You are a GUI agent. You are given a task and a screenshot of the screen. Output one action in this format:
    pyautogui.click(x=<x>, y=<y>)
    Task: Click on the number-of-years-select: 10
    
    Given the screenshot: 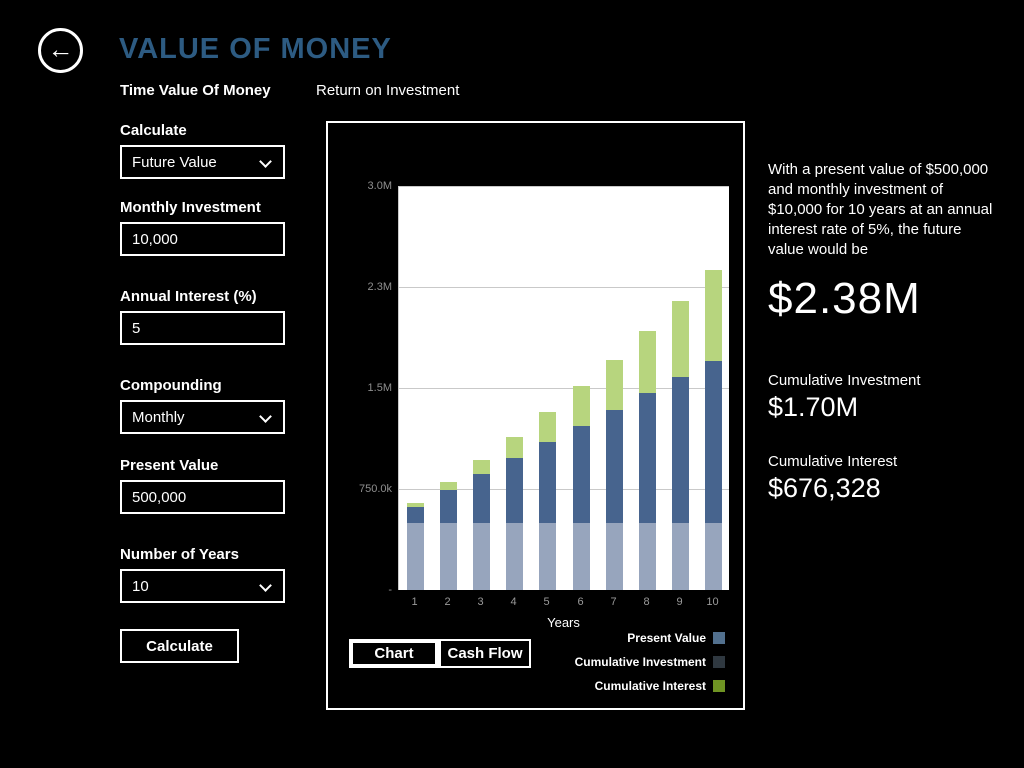 What is the action you would take?
    pyautogui.click(x=202, y=586)
    